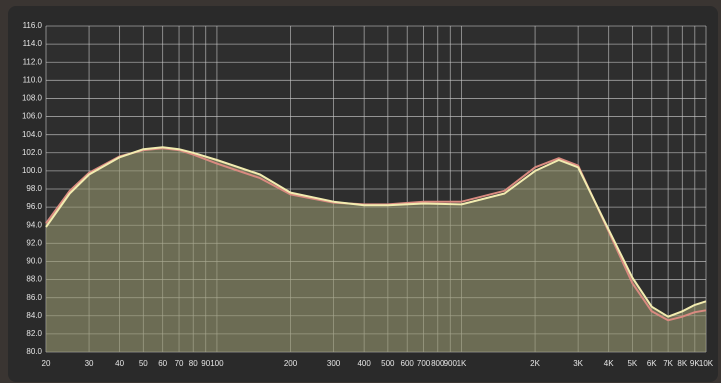  Describe the element at coordinates (462, 363) in the screenshot. I see `x-tick-label: 1K` at that location.